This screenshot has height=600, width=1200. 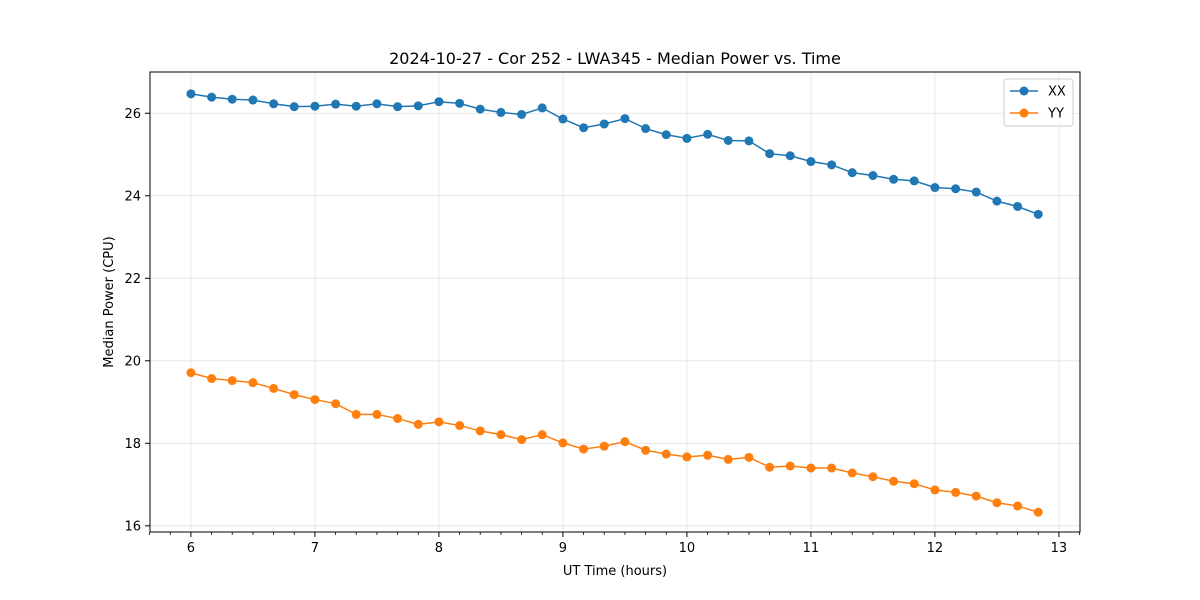 I want to click on y-tick-label: 20, so click(x=132, y=361).